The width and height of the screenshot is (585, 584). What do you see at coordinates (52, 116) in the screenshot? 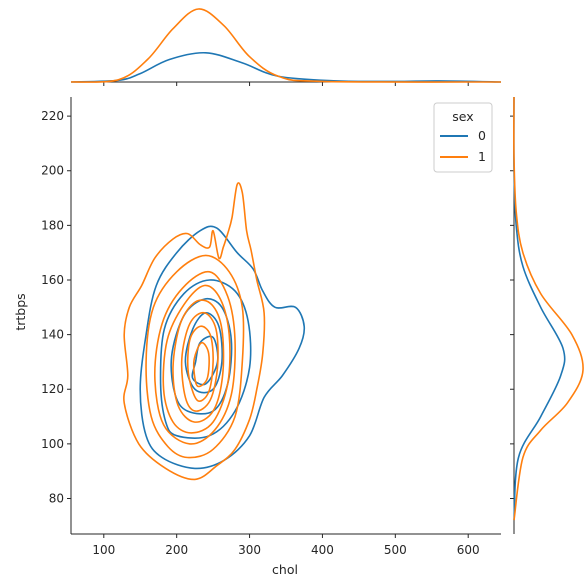
I see `y-tick-label: 220` at bounding box center [52, 116].